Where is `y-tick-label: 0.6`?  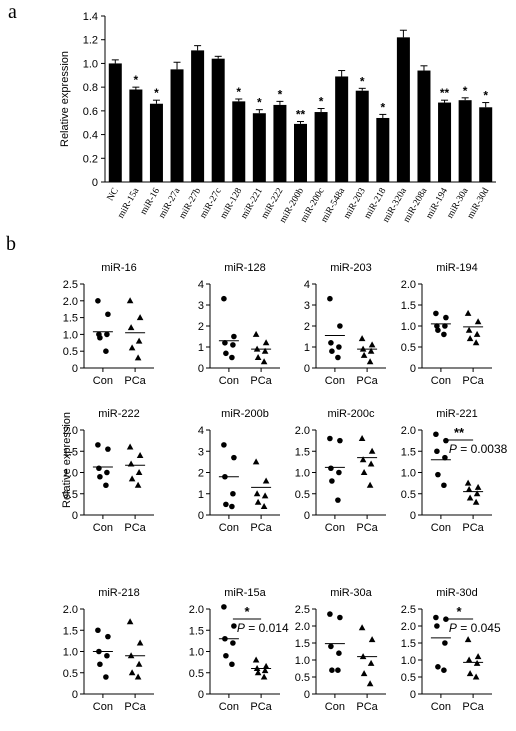
y-tick-label: 0.6 is located at coordinates (90, 112).